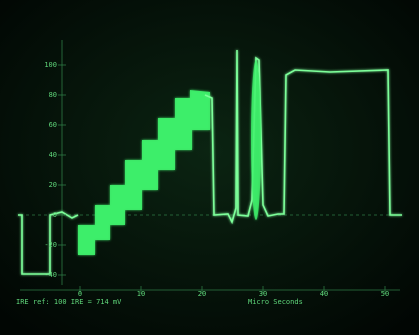 This screenshot has height=335, width=419. What do you see at coordinates (256, 140) in the screenshot?
I see `sinx-pulse` at bounding box center [256, 140].